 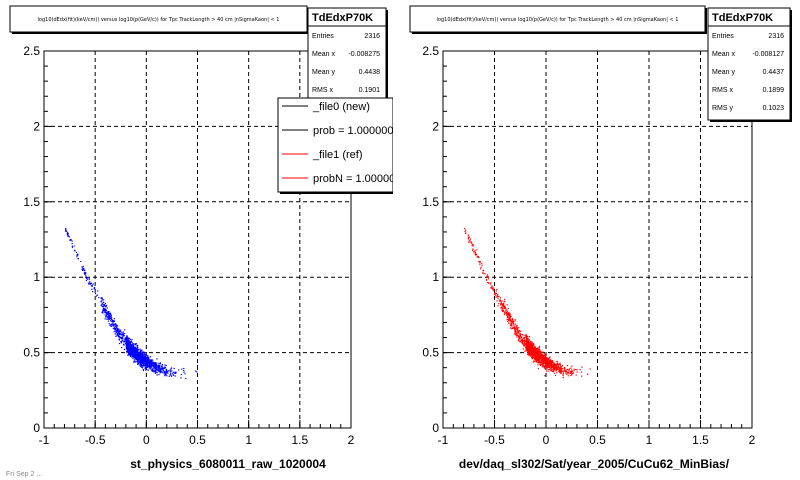 I want to click on legend-box, so click(x=335, y=145).